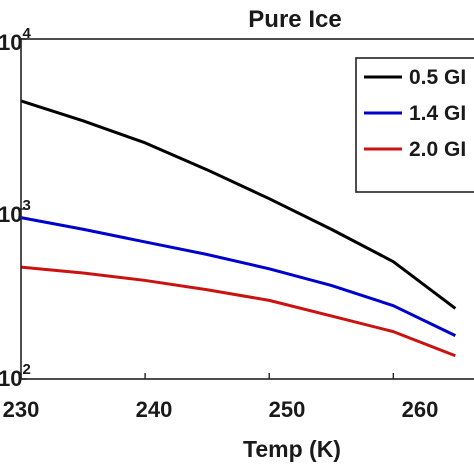  What do you see at coordinates (294, 19) in the screenshot?
I see `chart-title: Pure Ice` at bounding box center [294, 19].